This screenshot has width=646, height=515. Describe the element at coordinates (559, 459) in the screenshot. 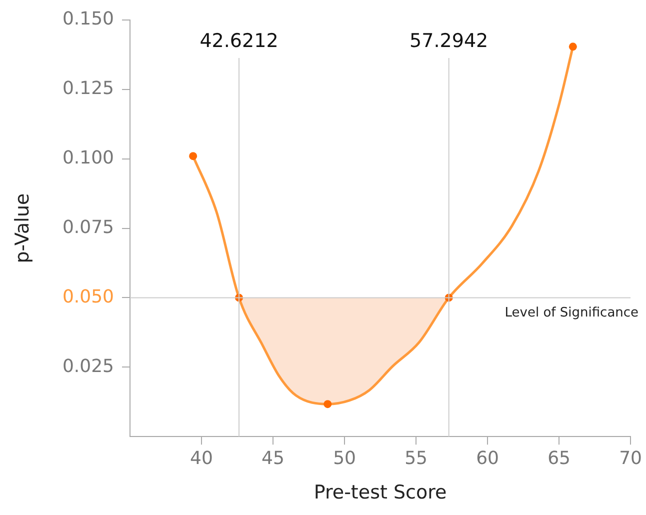

I see `x-tick-label: 65` at that location.